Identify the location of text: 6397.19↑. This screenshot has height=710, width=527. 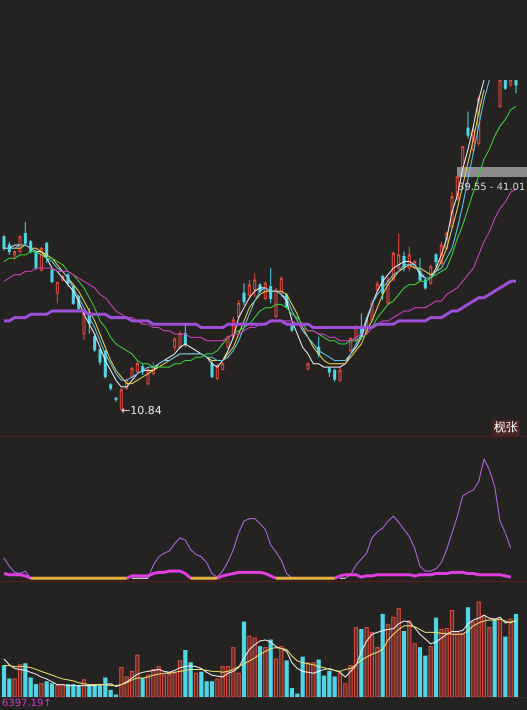
(27, 703).